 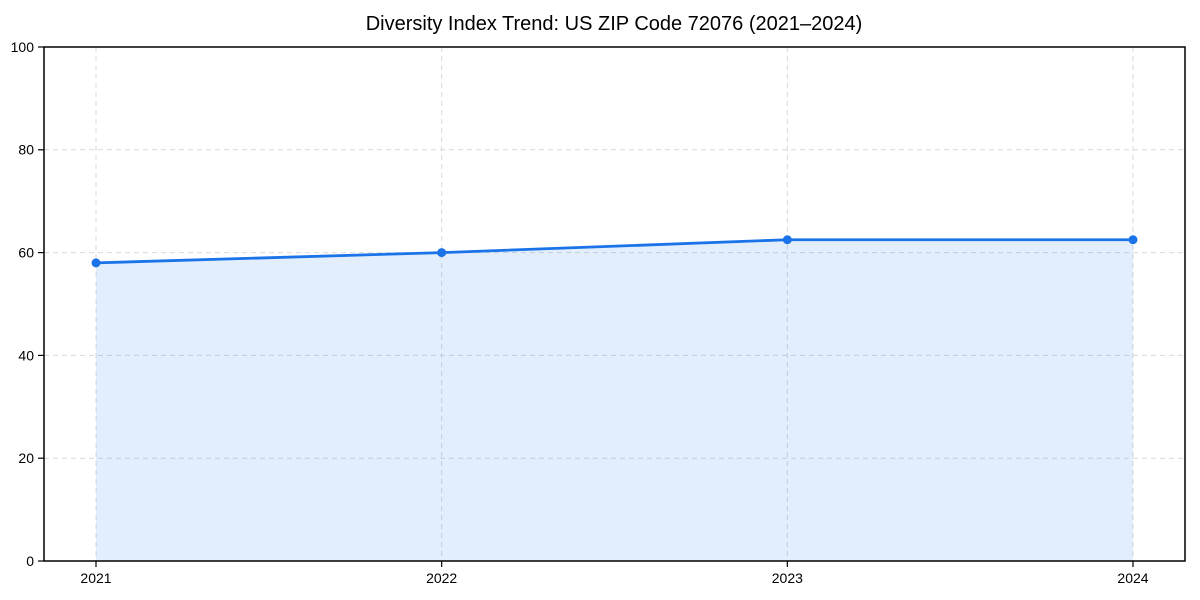 What do you see at coordinates (26, 355) in the screenshot?
I see `y-tick-label: 40` at bounding box center [26, 355].